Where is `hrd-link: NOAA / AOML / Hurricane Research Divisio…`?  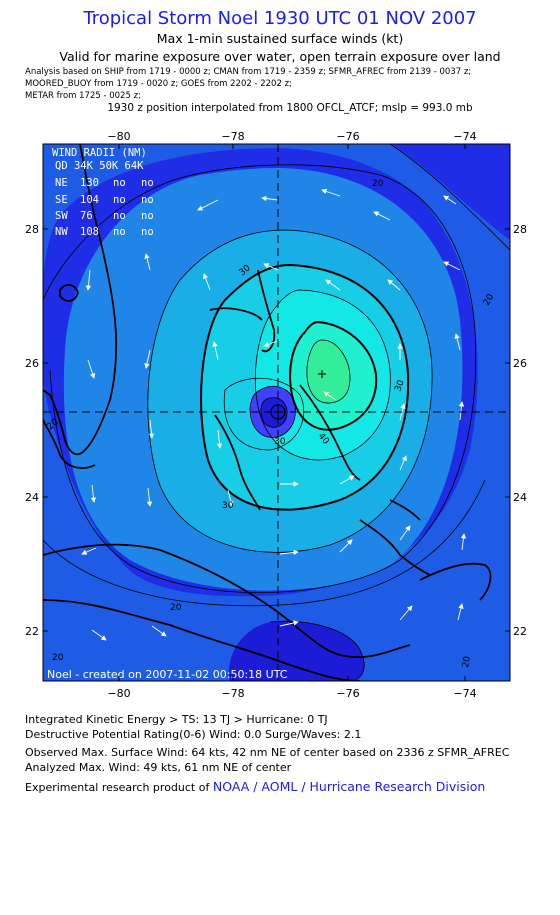 hrd-link: NOAA / AOML / Hurricane Research Divisio… is located at coordinates (349, 786).